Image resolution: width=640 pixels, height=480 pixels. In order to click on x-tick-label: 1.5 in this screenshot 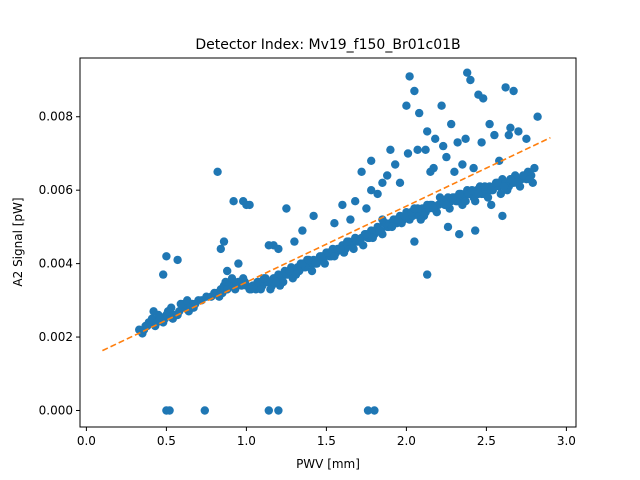, I will do `click(326, 441)`.